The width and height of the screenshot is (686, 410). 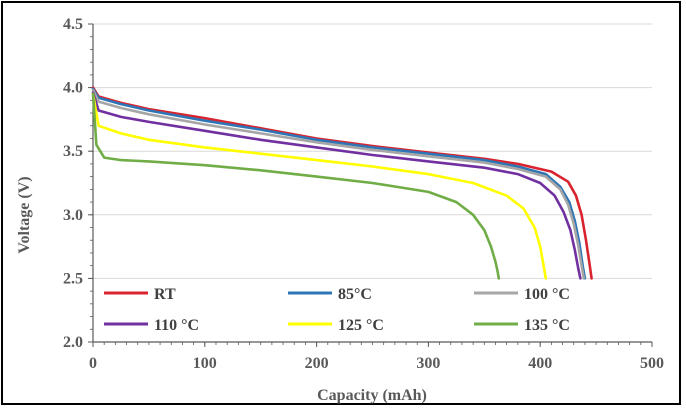 I want to click on y-tick-label: 3.5, so click(x=73, y=151).